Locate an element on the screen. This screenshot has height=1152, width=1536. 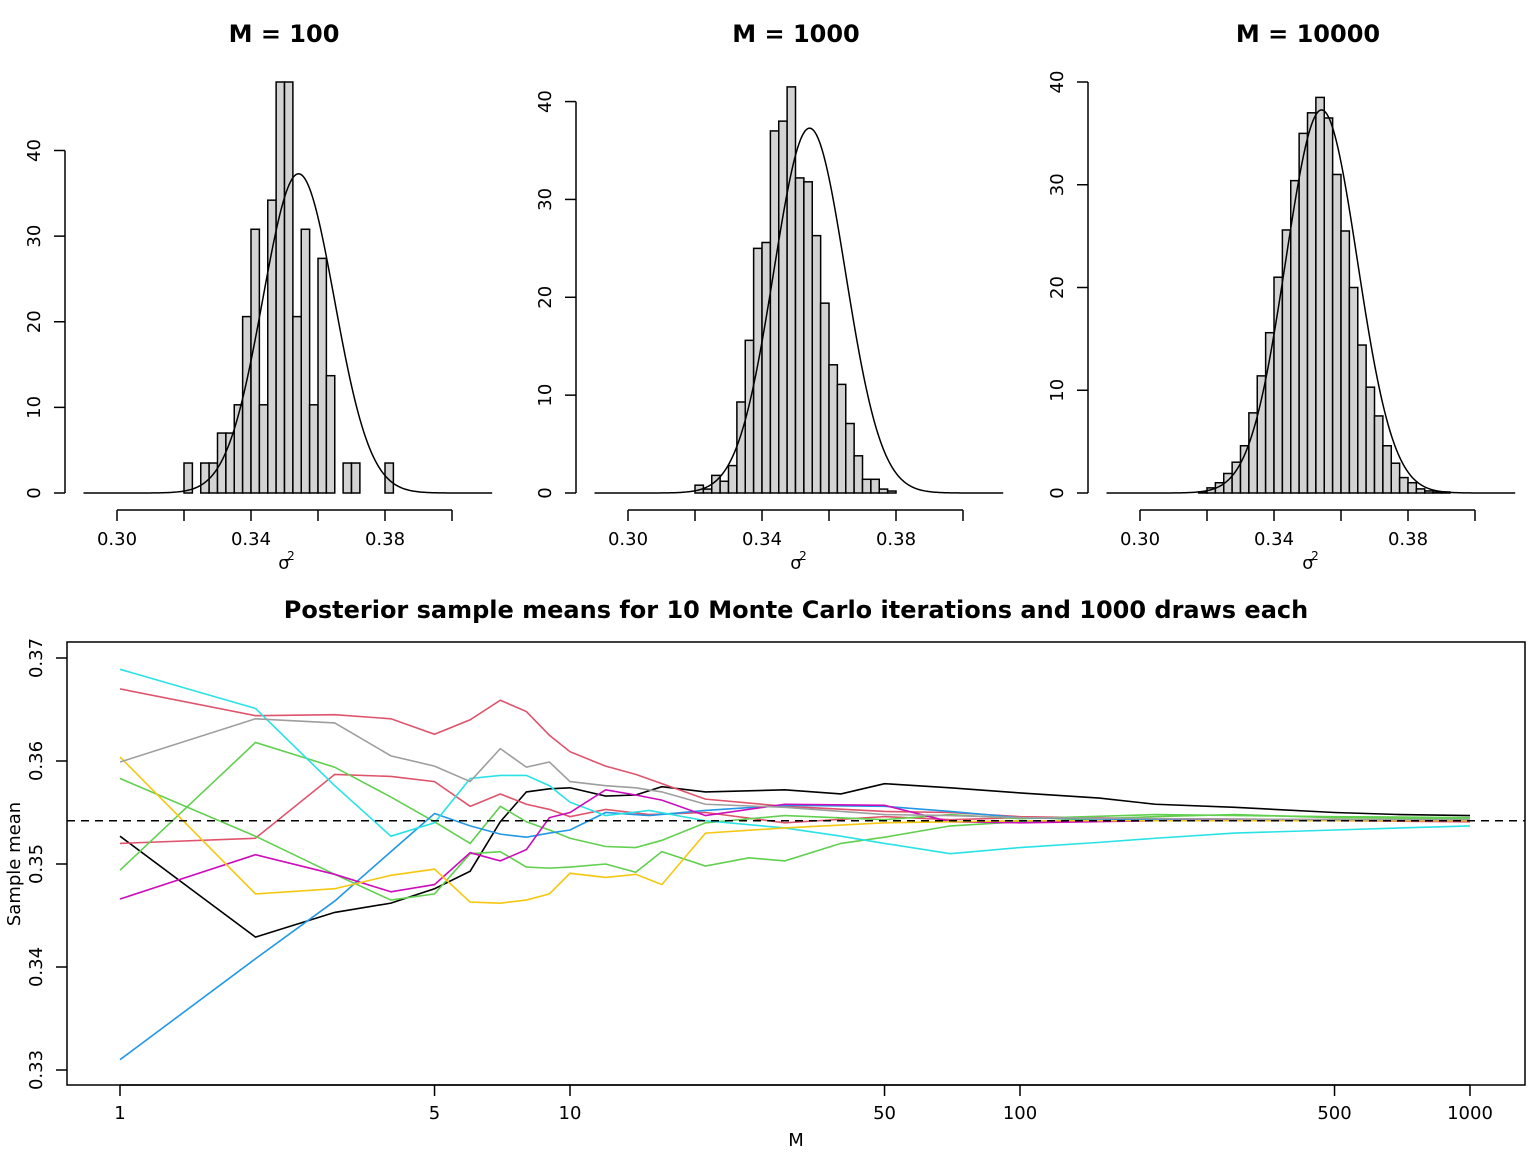
x-axis-label: M is located at coordinates (796, 1140).